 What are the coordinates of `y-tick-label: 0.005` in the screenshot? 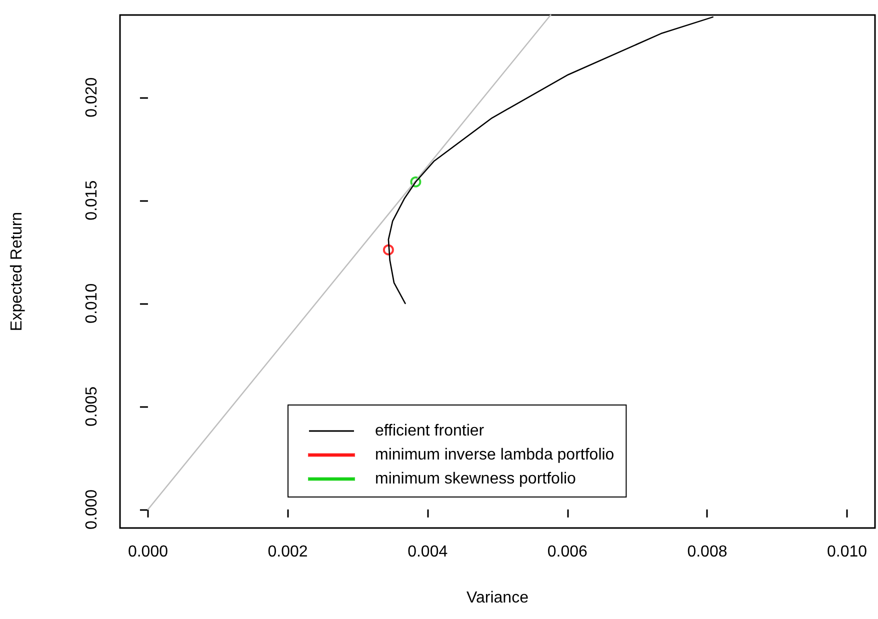 It's located at (92, 406).